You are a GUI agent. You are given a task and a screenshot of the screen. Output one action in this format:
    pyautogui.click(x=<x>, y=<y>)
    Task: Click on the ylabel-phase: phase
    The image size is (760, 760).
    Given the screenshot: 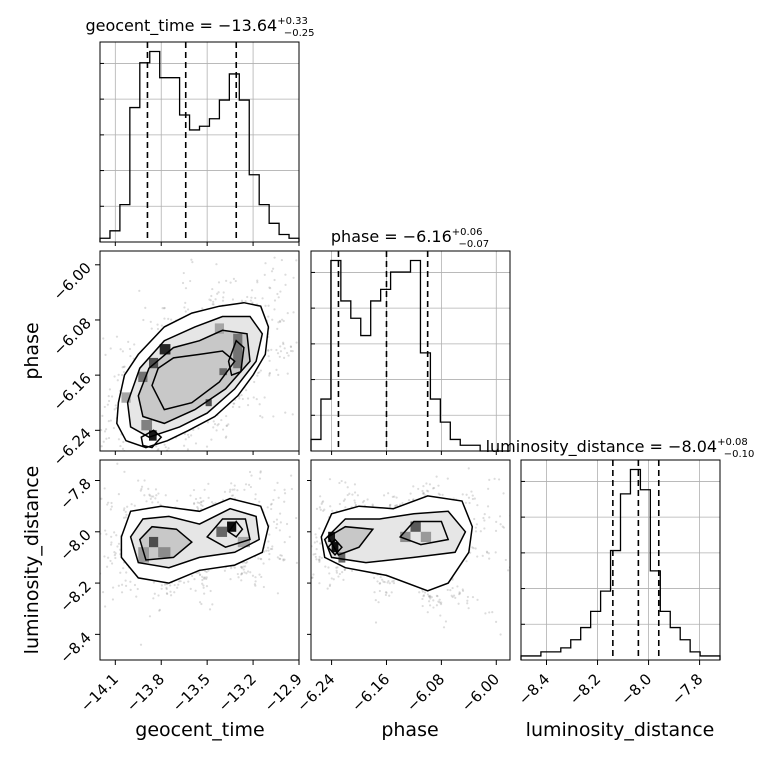 What is the action you would take?
    pyautogui.click(x=32, y=350)
    